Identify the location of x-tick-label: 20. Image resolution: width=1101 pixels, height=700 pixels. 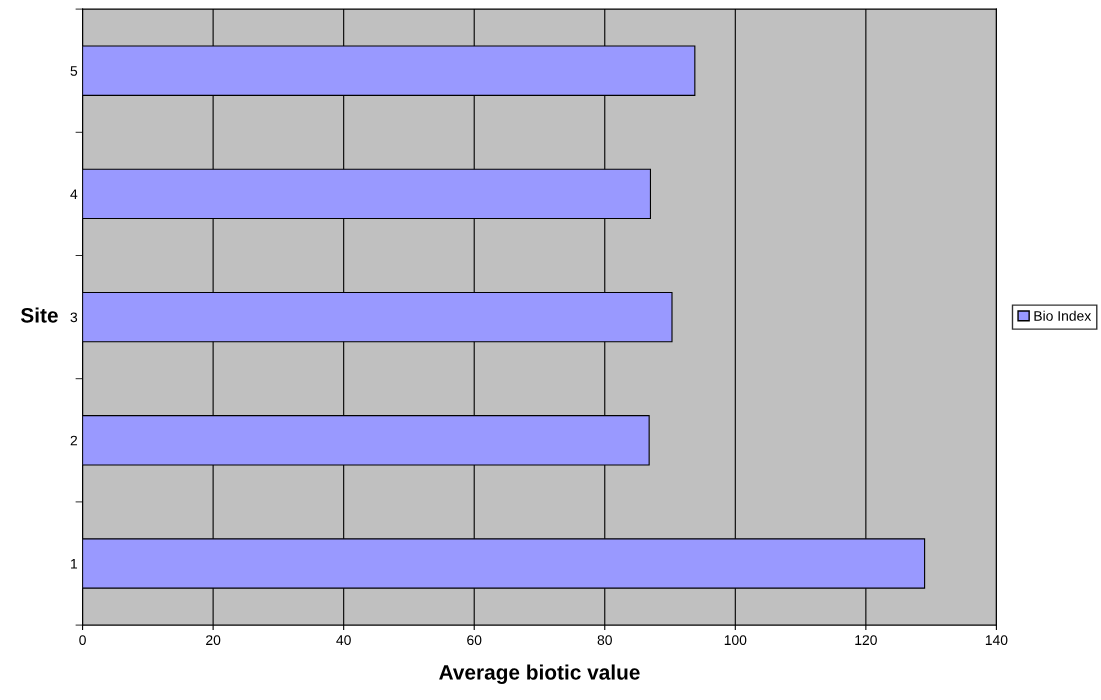
(213, 640).